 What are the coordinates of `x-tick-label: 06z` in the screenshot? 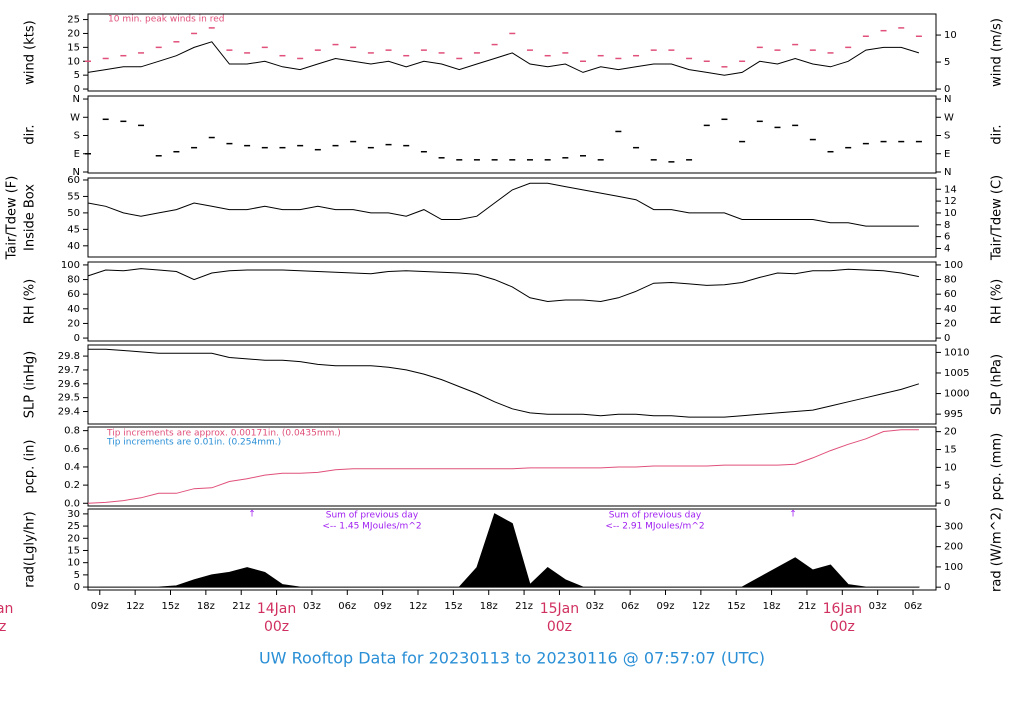 It's located at (347, 606).